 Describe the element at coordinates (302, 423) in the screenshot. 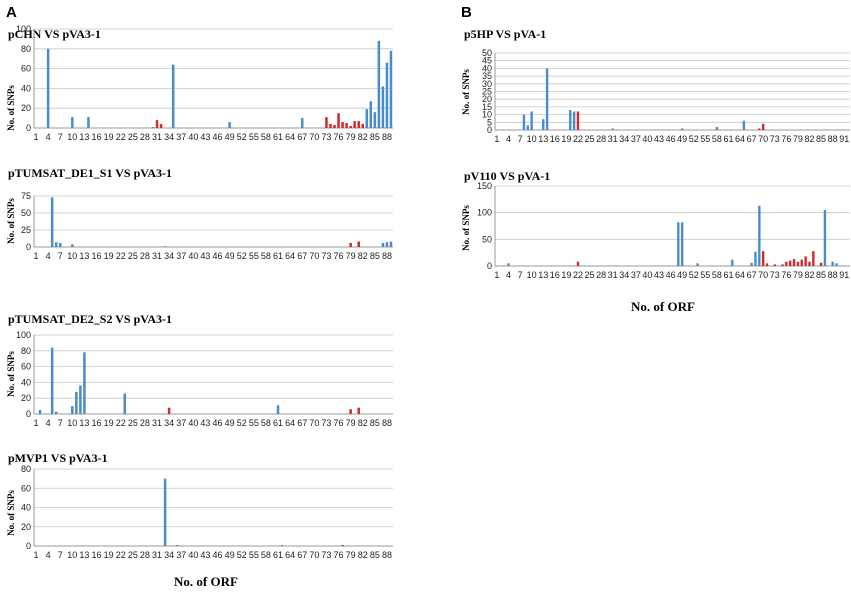

I see `x-tick-label-pdde2-22: 67` at that location.